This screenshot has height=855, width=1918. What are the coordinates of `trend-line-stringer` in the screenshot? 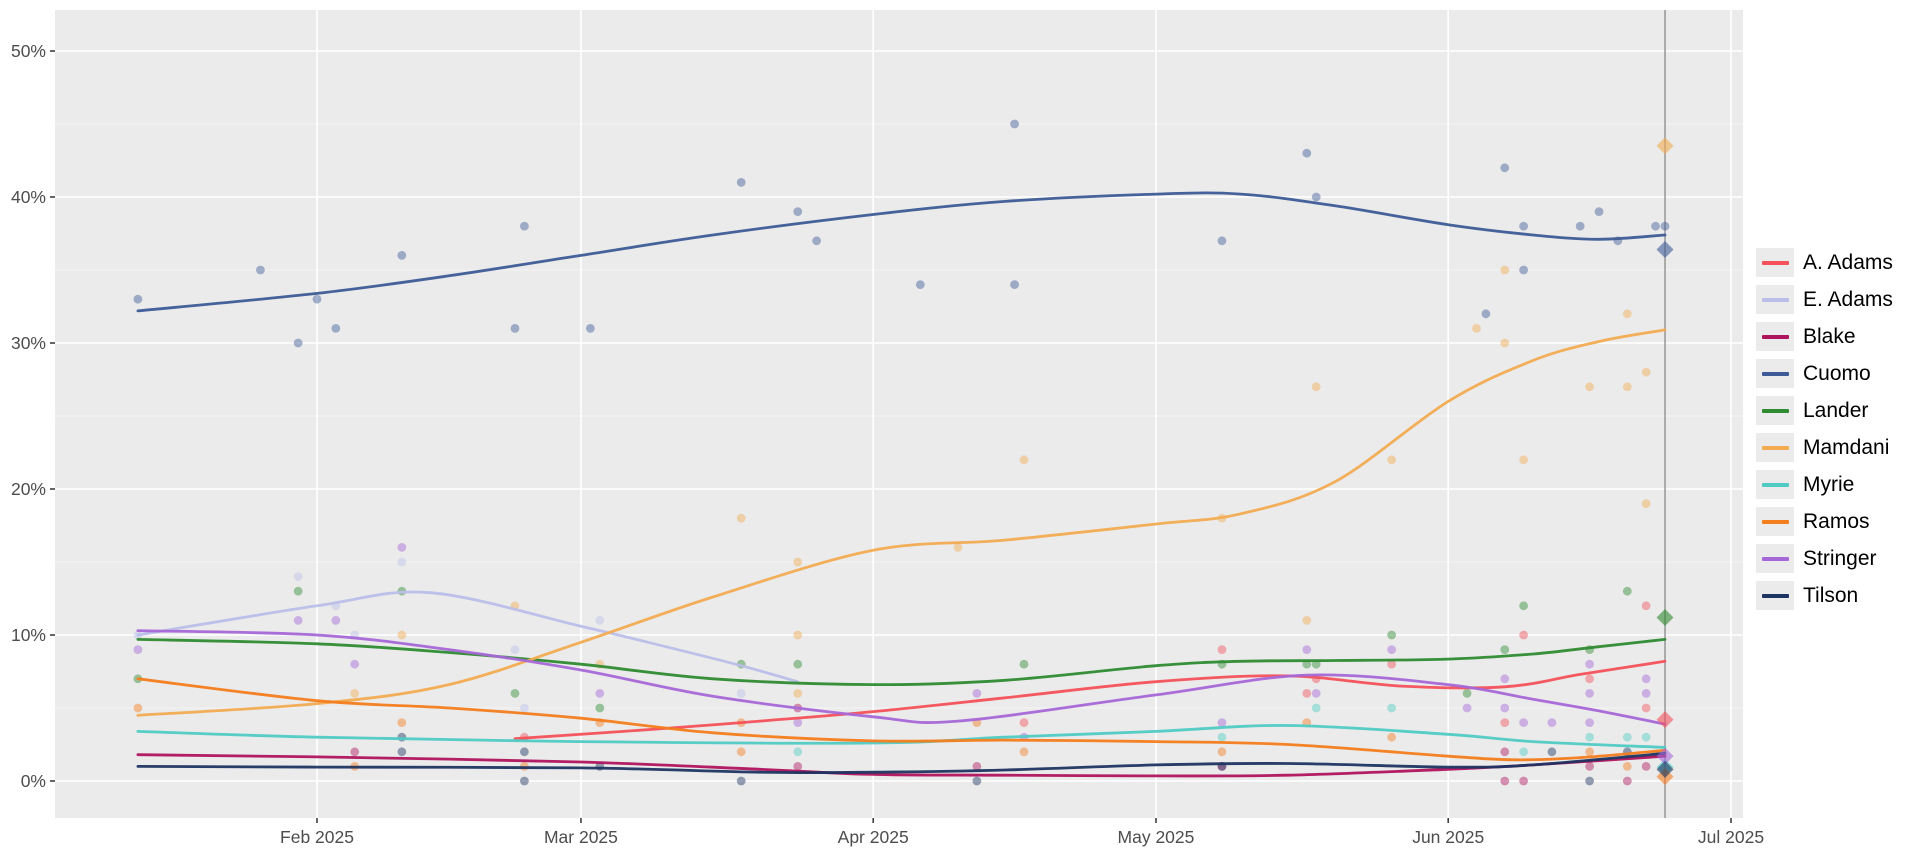 It's located at (901, 677).